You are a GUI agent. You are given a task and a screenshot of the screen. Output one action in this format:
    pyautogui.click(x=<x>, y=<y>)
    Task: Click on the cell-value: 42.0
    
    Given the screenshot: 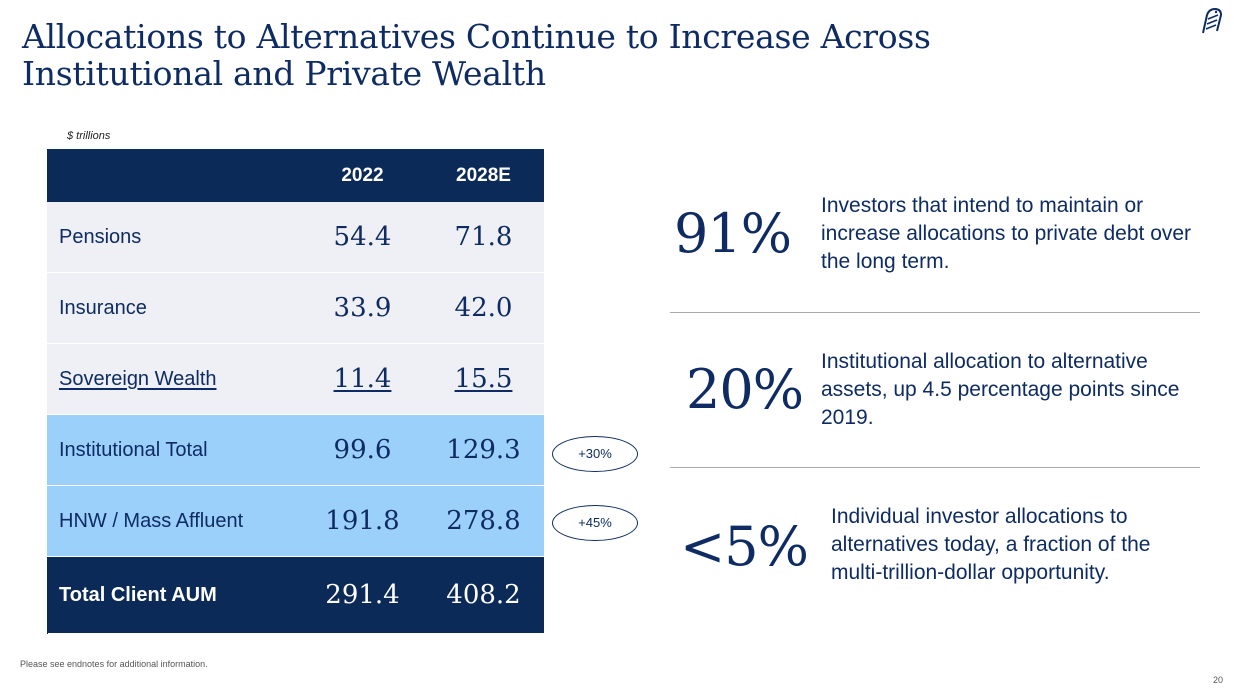 What is the action you would take?
    pyautogui.click(x=483, y=308)
    